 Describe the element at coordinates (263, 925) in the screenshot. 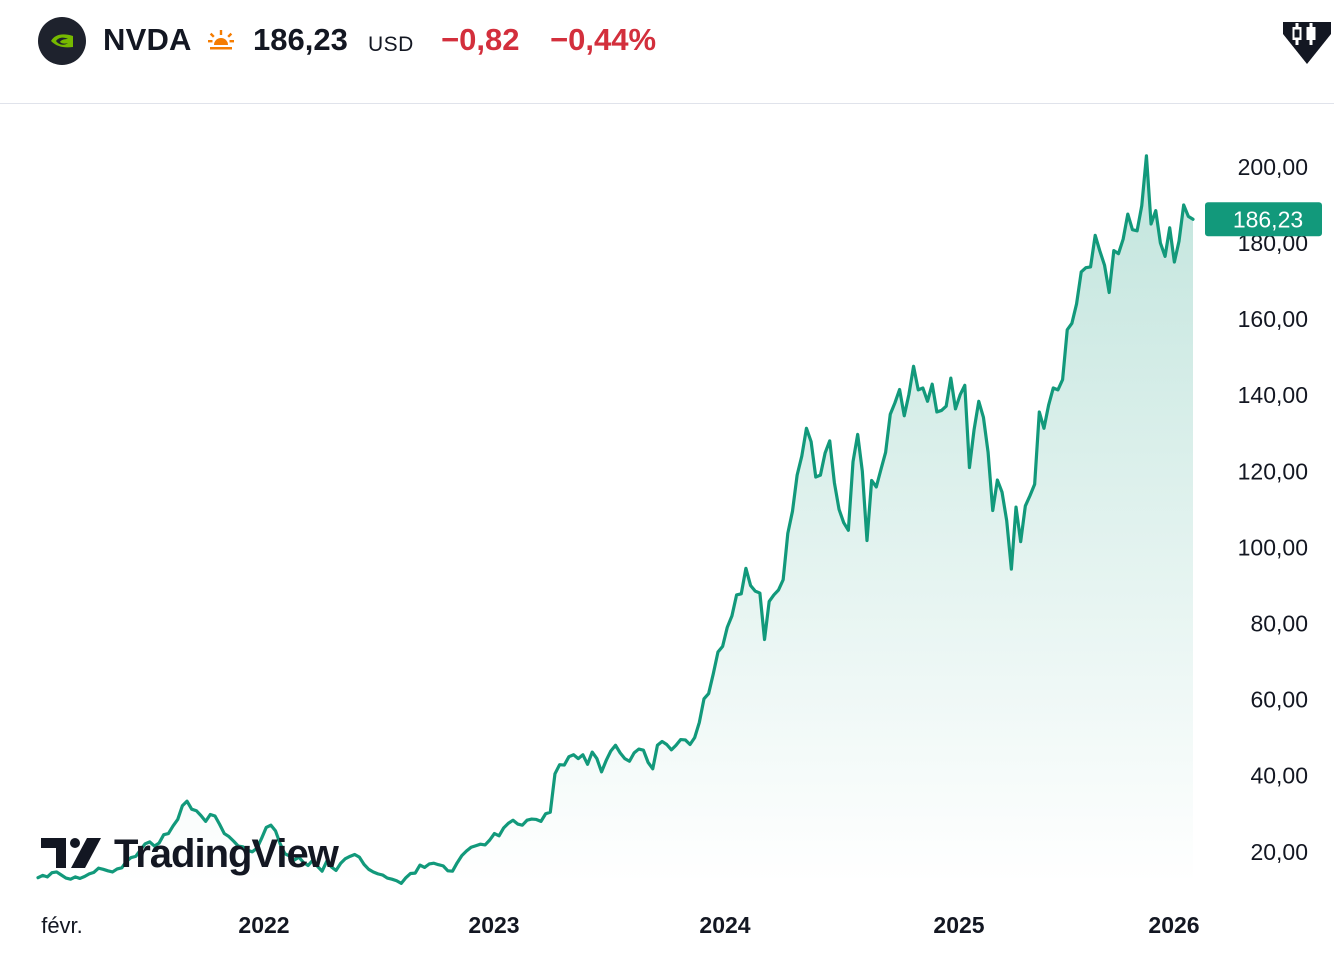

I see `x-tick-label: 2022` at that location.